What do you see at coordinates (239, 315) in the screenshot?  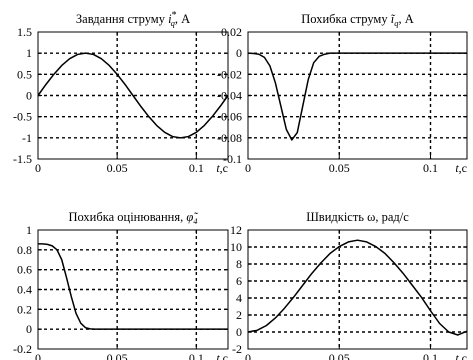 I see `speed-ytick-label-2: 2` at bounding box center [239, 315].